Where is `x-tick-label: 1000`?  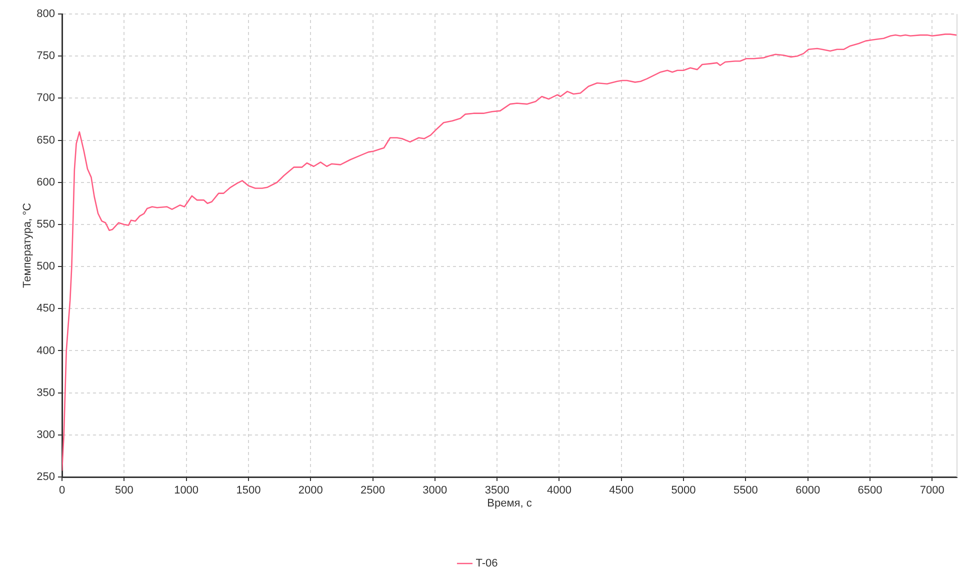
x-tick-label: 1000 is located at coordinates (186, 490).